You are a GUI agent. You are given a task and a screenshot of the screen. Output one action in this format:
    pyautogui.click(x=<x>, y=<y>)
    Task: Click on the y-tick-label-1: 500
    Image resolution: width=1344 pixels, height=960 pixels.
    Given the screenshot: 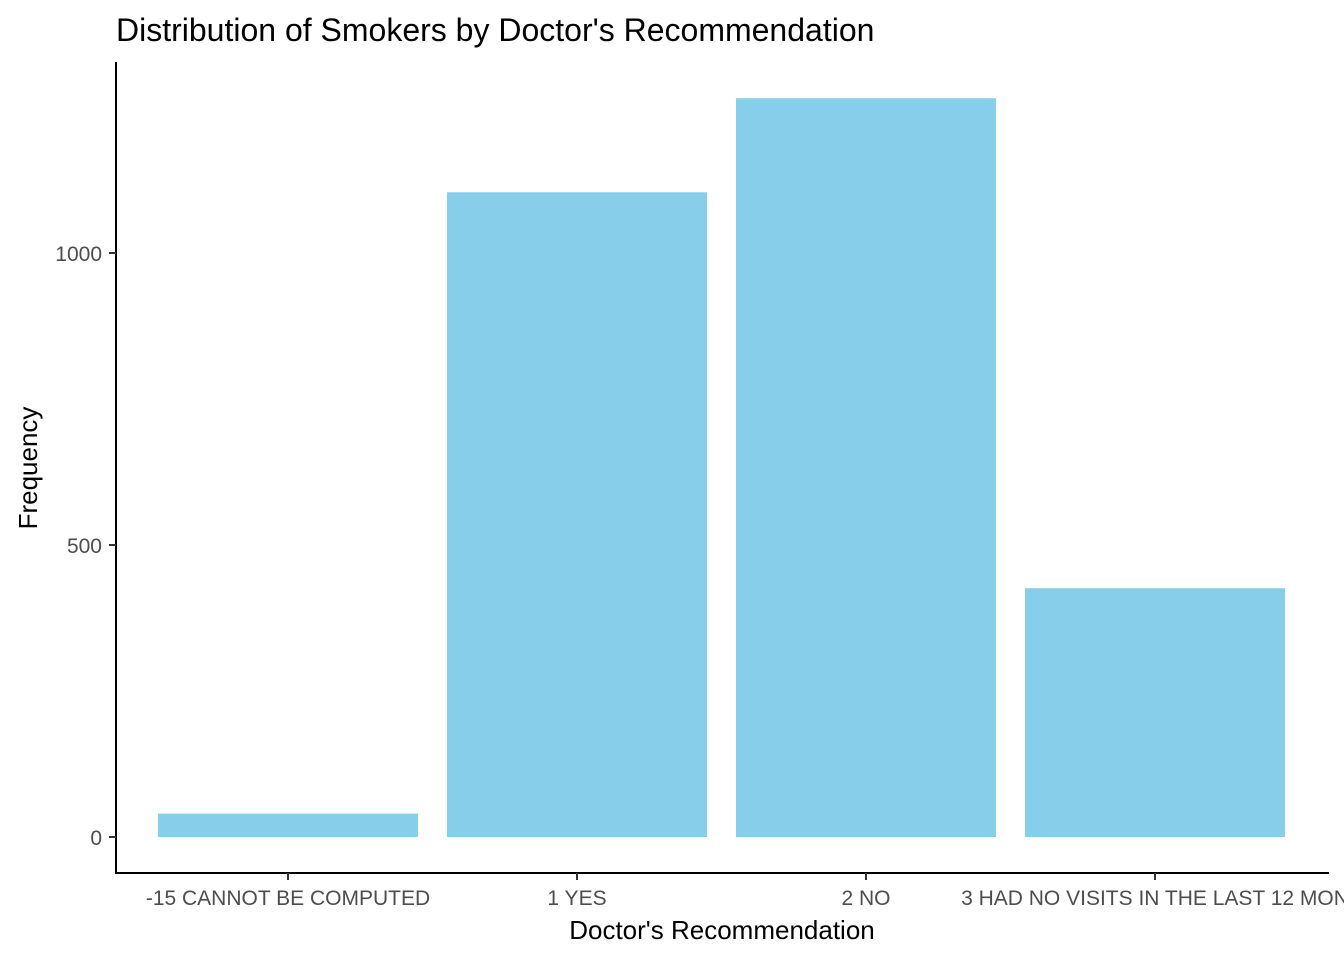 What is the action you would take?
    pyautogui.click(x=84, y=546)
    